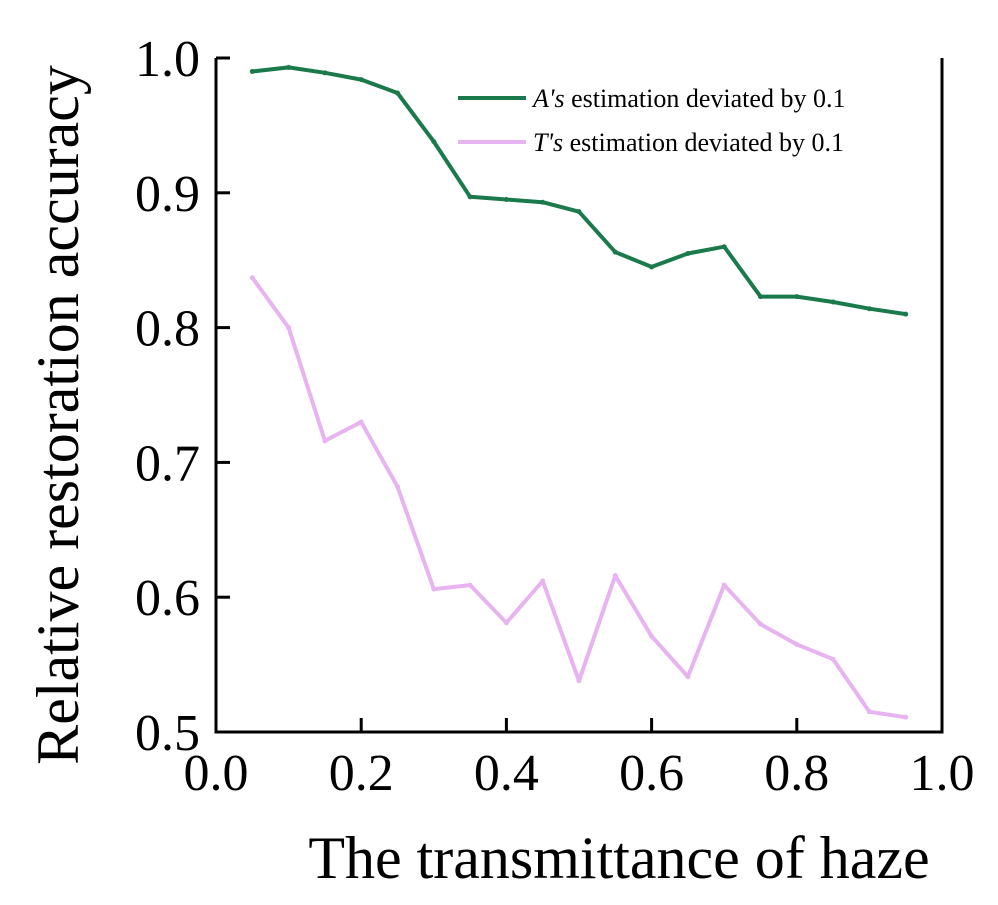  What do you see at coordinates (796, 773) in the screenshot?
I see `x-tick-label: 0.8` at bounding box center [796, 773].